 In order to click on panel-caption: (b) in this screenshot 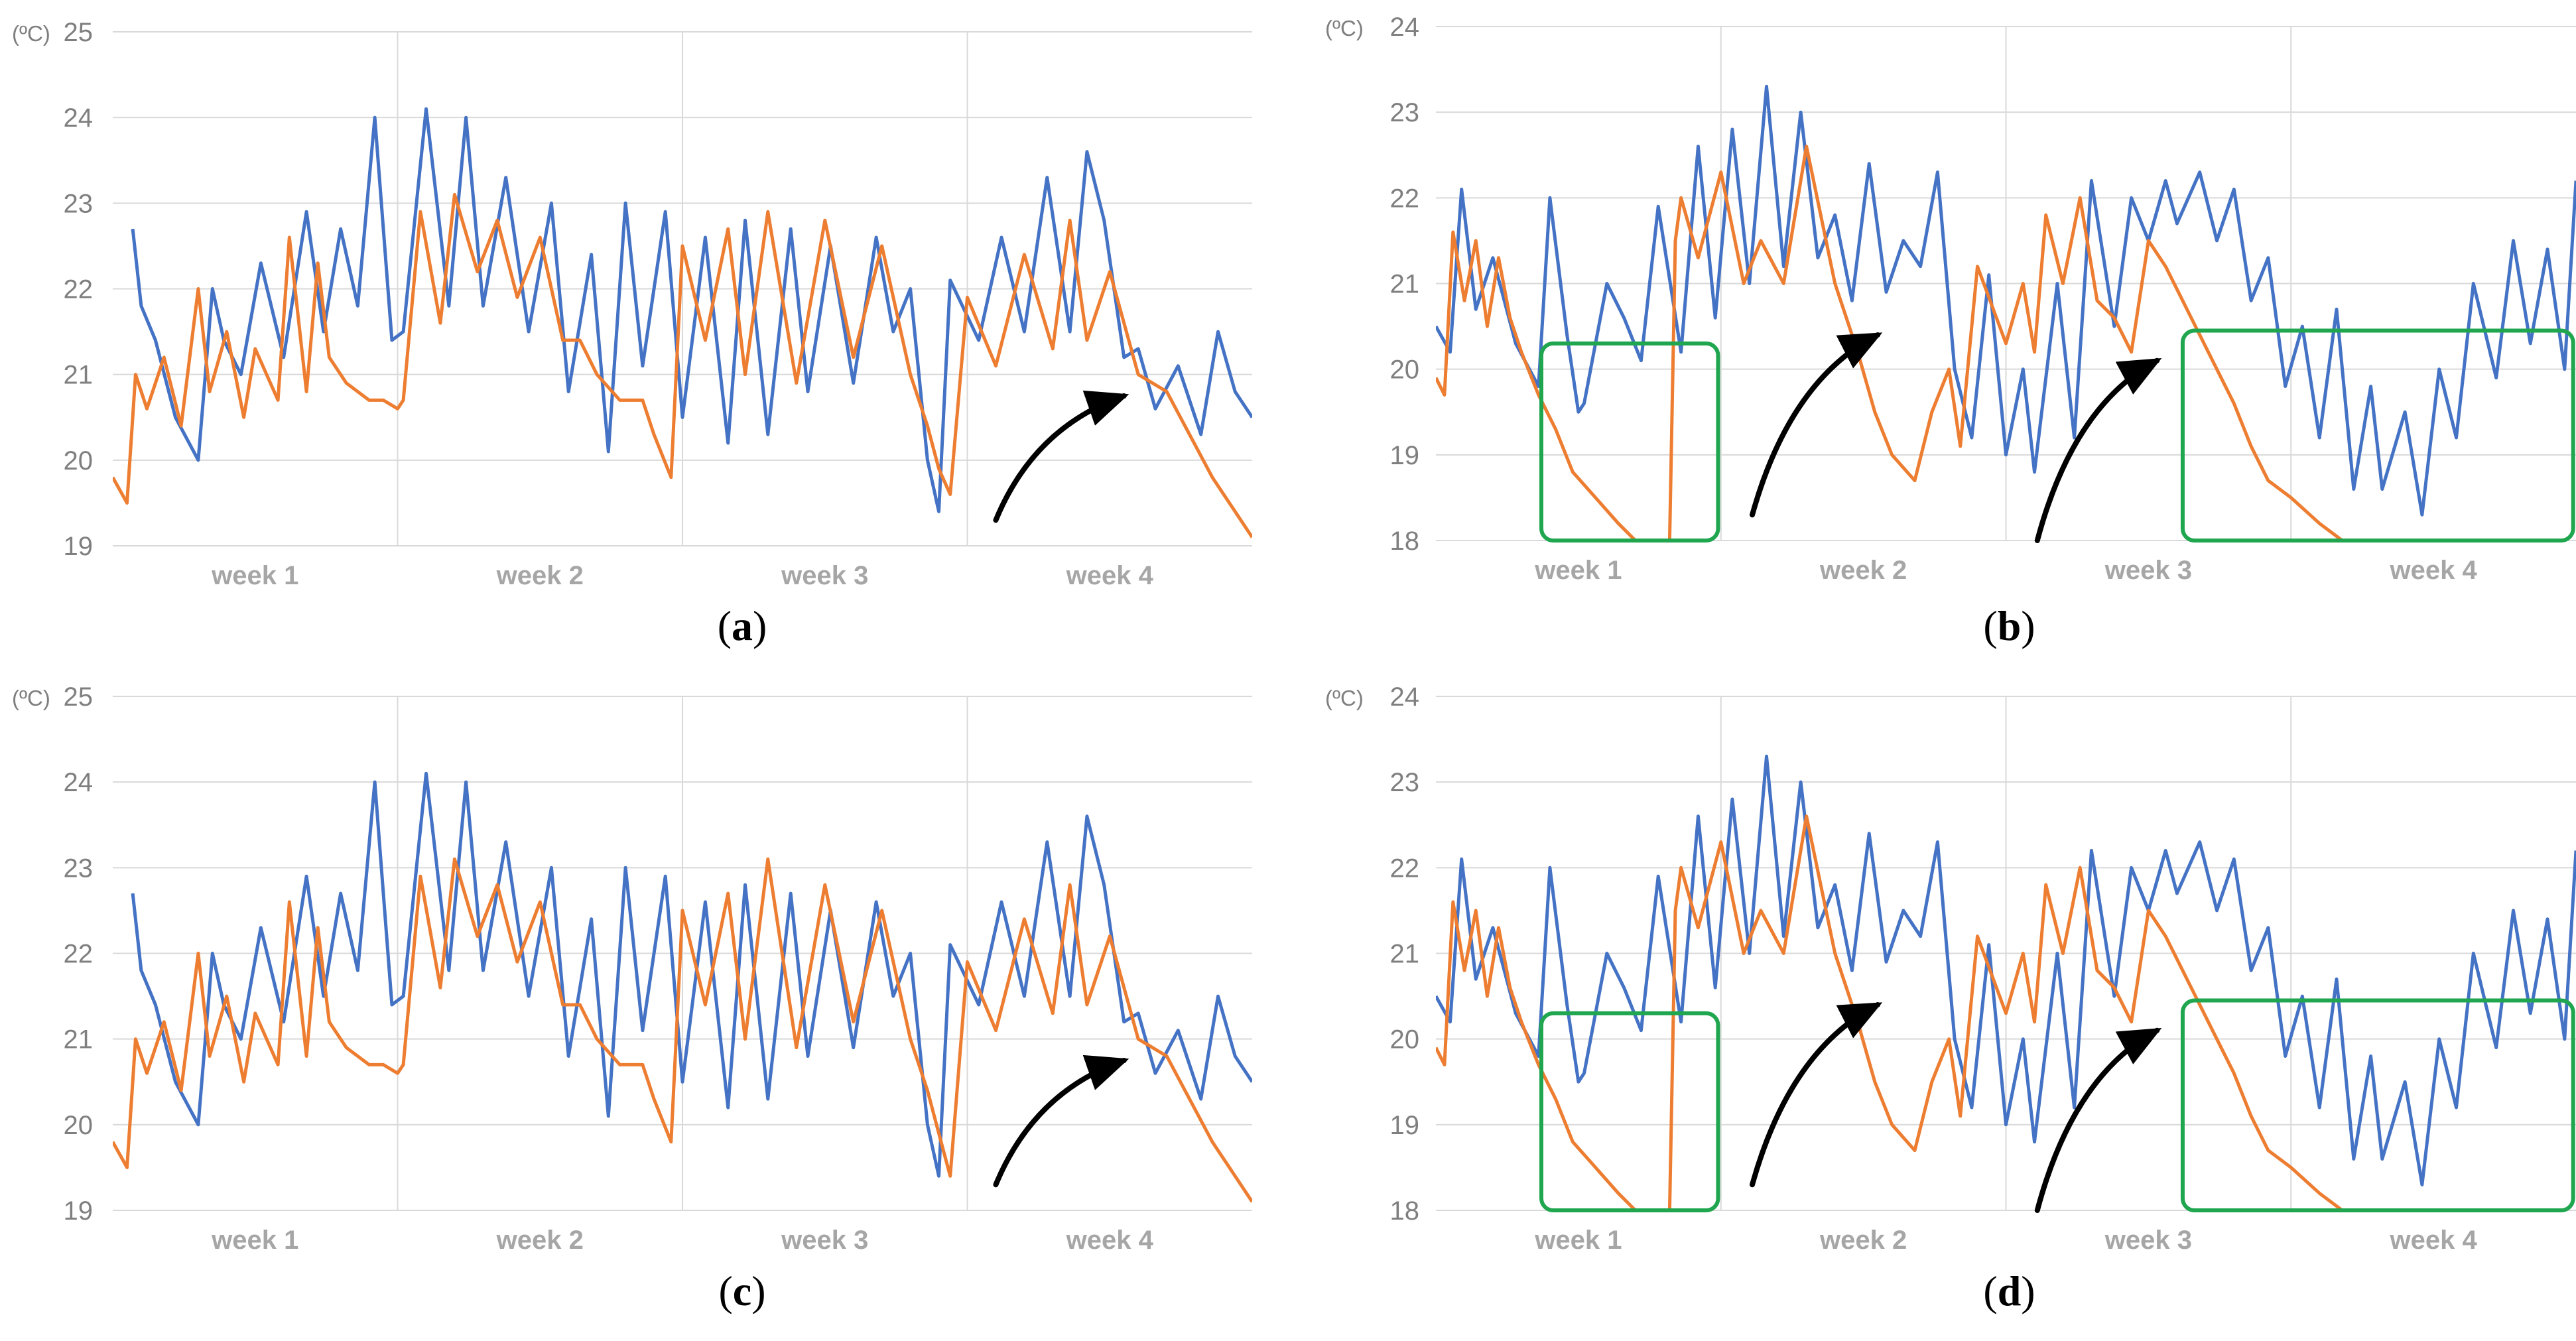, I will do `click(2009, 625)`.